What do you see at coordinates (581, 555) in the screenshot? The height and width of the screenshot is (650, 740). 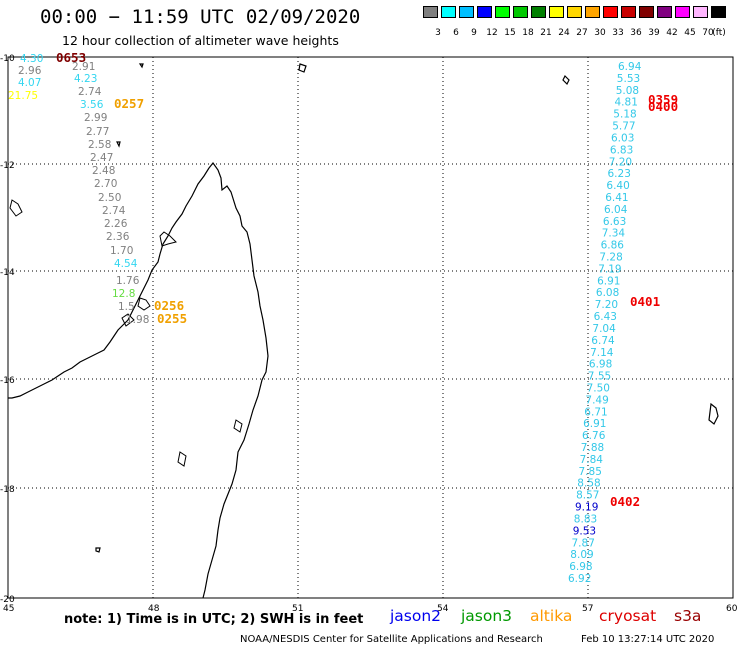 I see `wave-height-label: 8.09` at bounding box center [581, 555].